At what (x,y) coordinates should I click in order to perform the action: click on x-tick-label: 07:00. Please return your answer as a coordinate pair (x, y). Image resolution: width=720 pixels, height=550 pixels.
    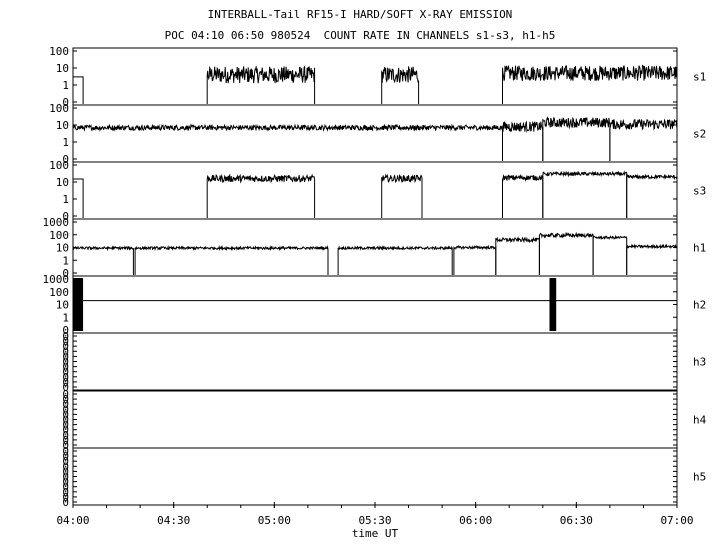
    Looking at the image, I should click on (676, 520).